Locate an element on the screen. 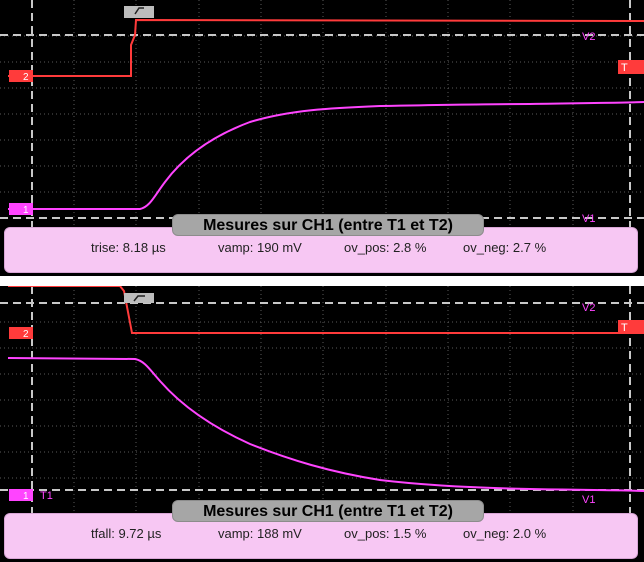 This screenshot has width=644, height=562. measurement-trise: trise: 8.18 µs is located at coordinates (128, 247).